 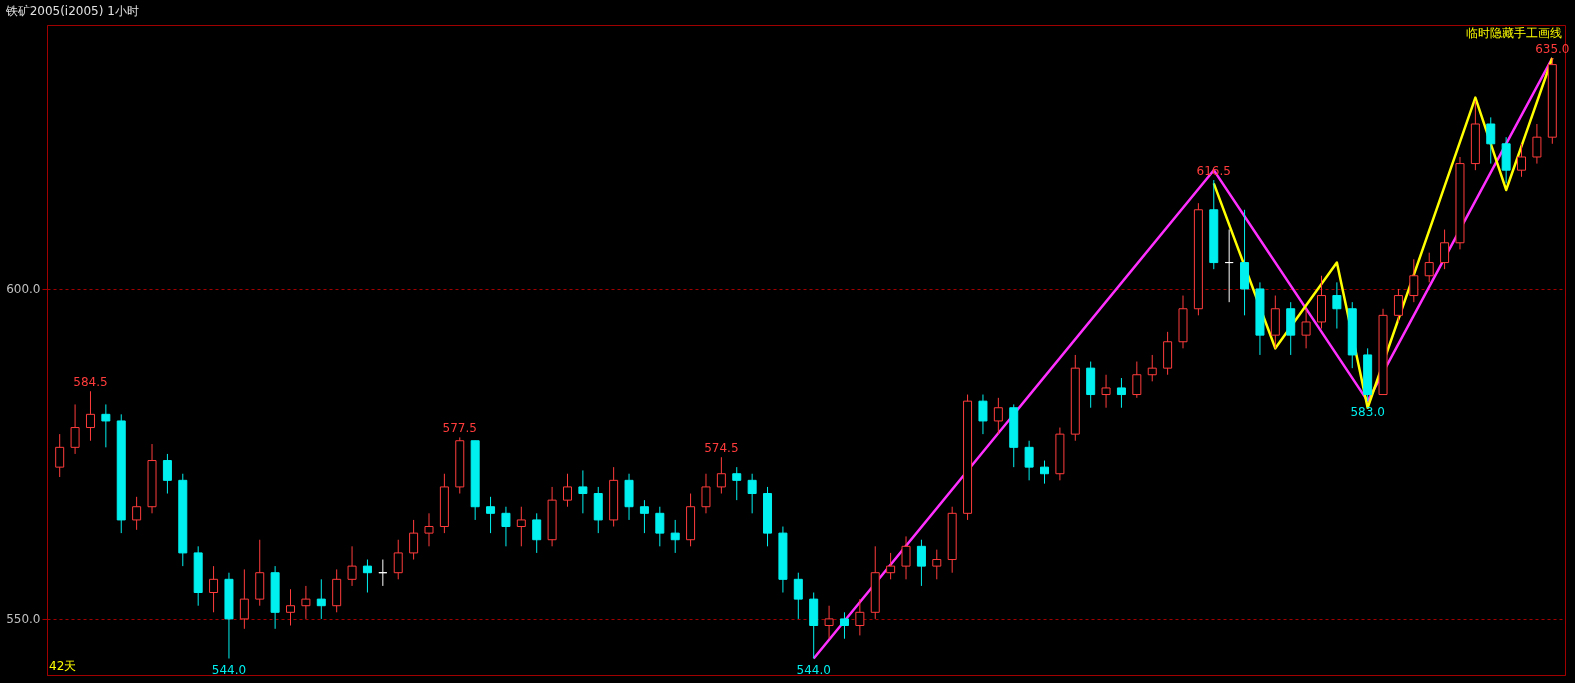 I want to click on annotation: 583.0, so click(x=1367, y=412).